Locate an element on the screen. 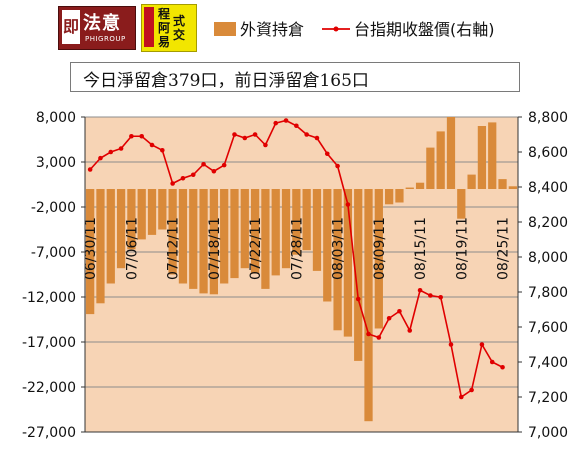 This screenshot has width=584, height=450. headline-box: 今日淨留倉379口，前日淨留倉165口 is located at coordinates (295, 77).